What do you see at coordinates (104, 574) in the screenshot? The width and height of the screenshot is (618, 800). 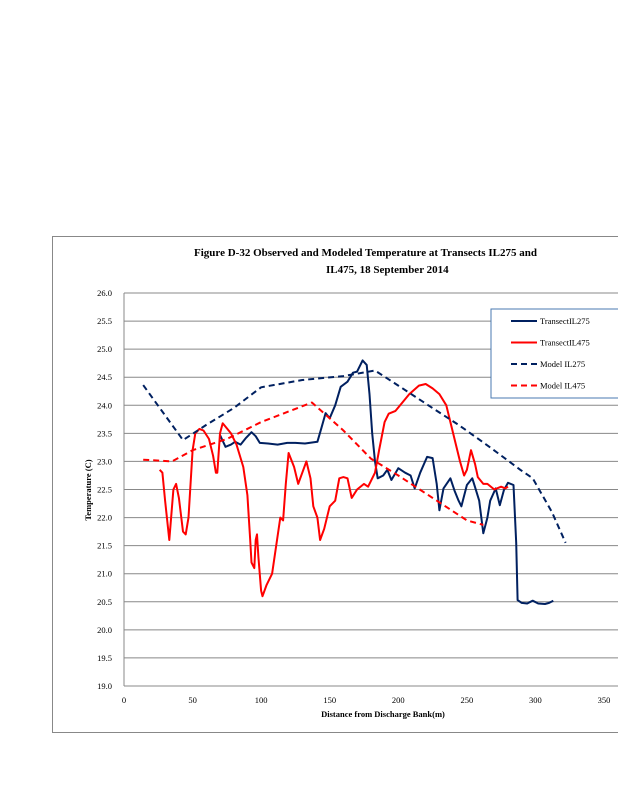 I see `y-tick-label: 21.0` at bounding box center [104, 574].